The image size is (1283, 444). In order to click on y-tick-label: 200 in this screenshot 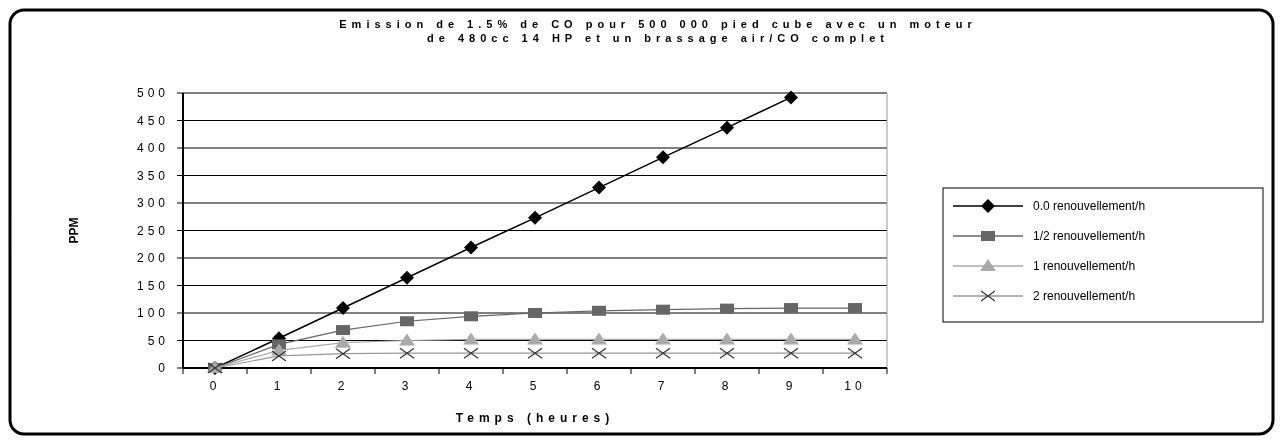, I will do `click(152, 258)`.